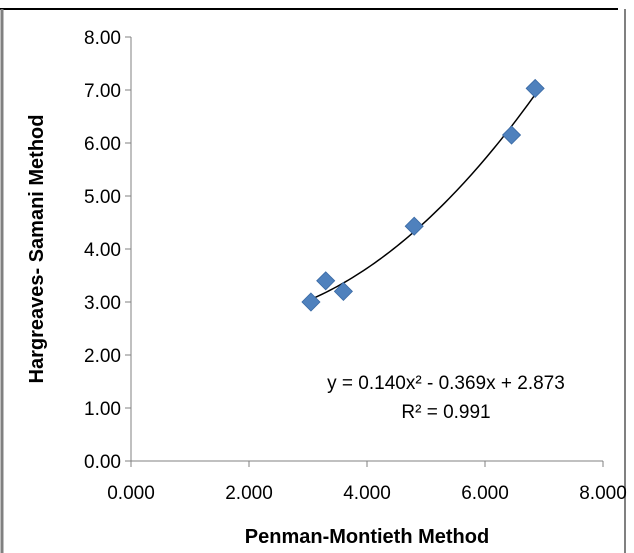 This screenshot has height=553, width=634. What do you see at coordinates (102, 197) in the screenshot?
I see `y-tick-label: 5.00` at bounding box center [102, 197].